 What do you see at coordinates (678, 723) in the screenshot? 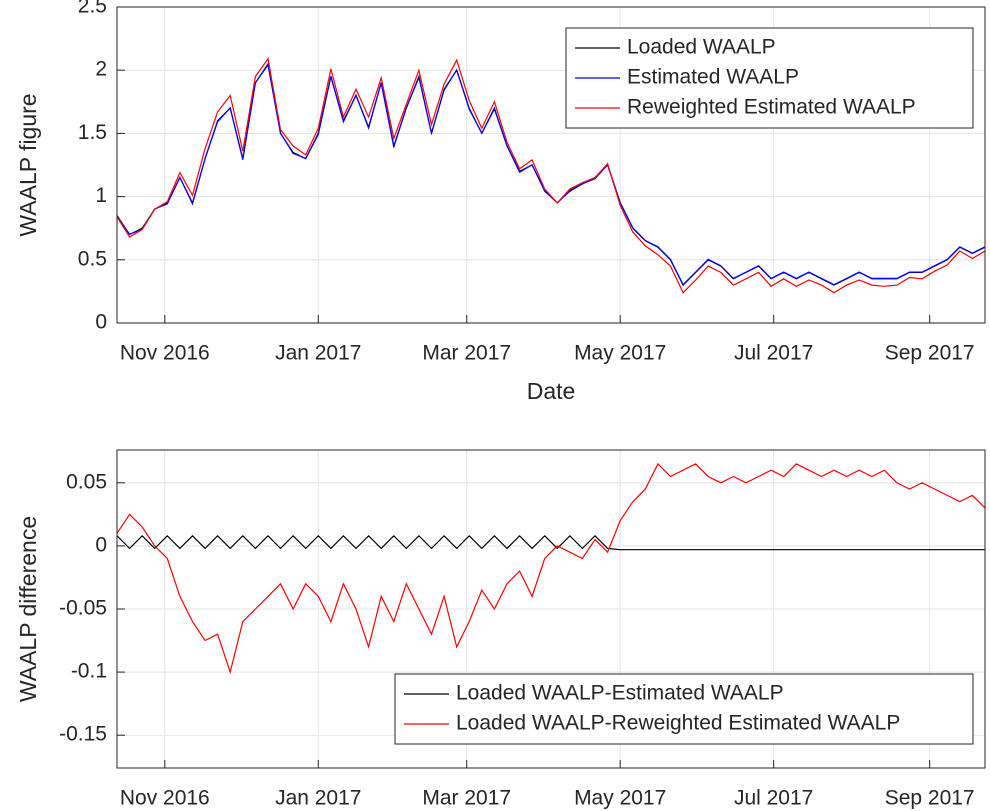
I see `legend-label: Loaded WAALP-Reweighted Estimated WAALP` at bounding box center [678, 723].